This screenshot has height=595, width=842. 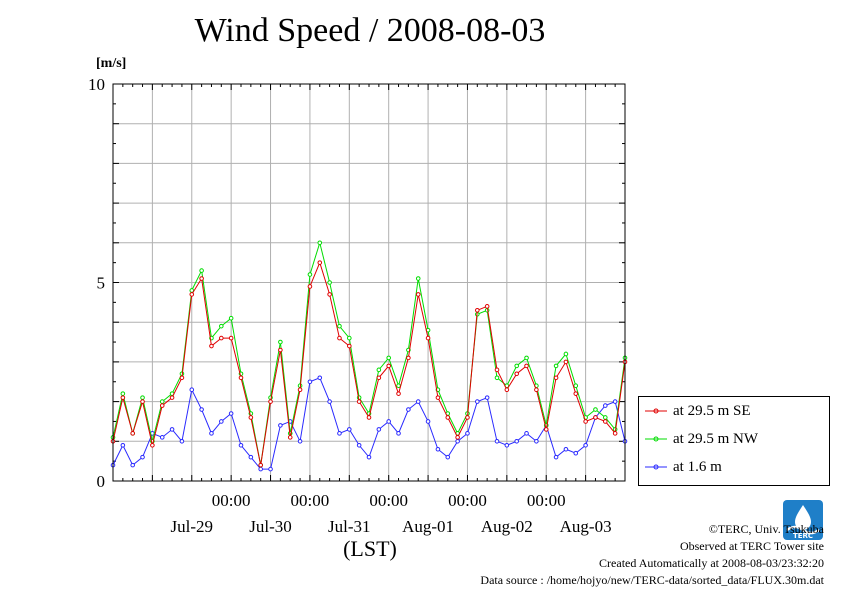 What do you see at coordinates (192, 526) in the screenshot?
I see `x-day-label: Jul-29` at bounding box center [192, 526].